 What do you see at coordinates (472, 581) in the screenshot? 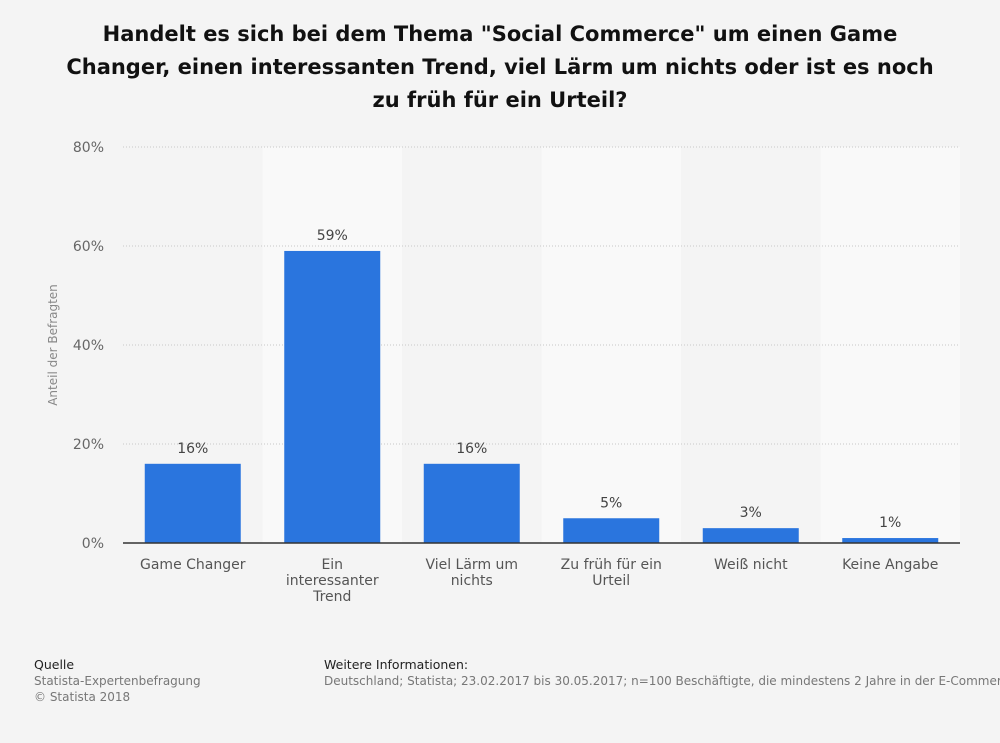
I see `x-tick-label: nichts` at bounding box center [472, 581].